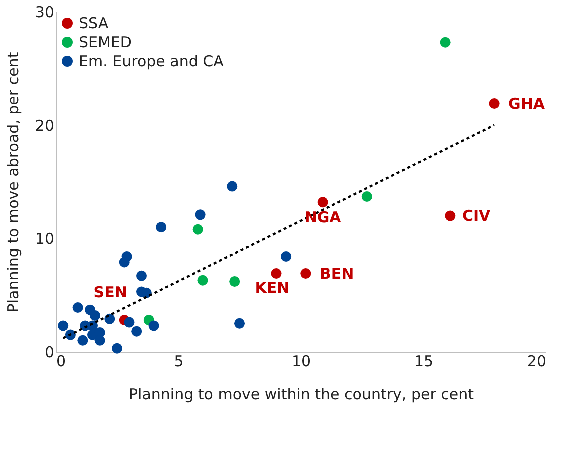 Image resolution: width=585 pixels, height=450 pixels. I want to click on y-tick-label: 30, so click(44, 13).